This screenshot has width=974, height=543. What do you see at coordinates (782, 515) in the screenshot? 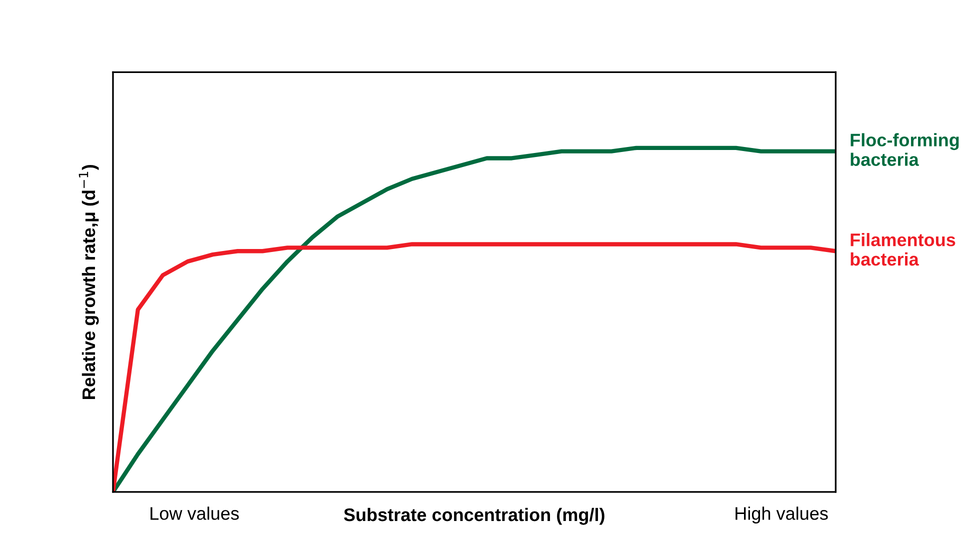
I see `text: High values` at bounding box center [782, 515].